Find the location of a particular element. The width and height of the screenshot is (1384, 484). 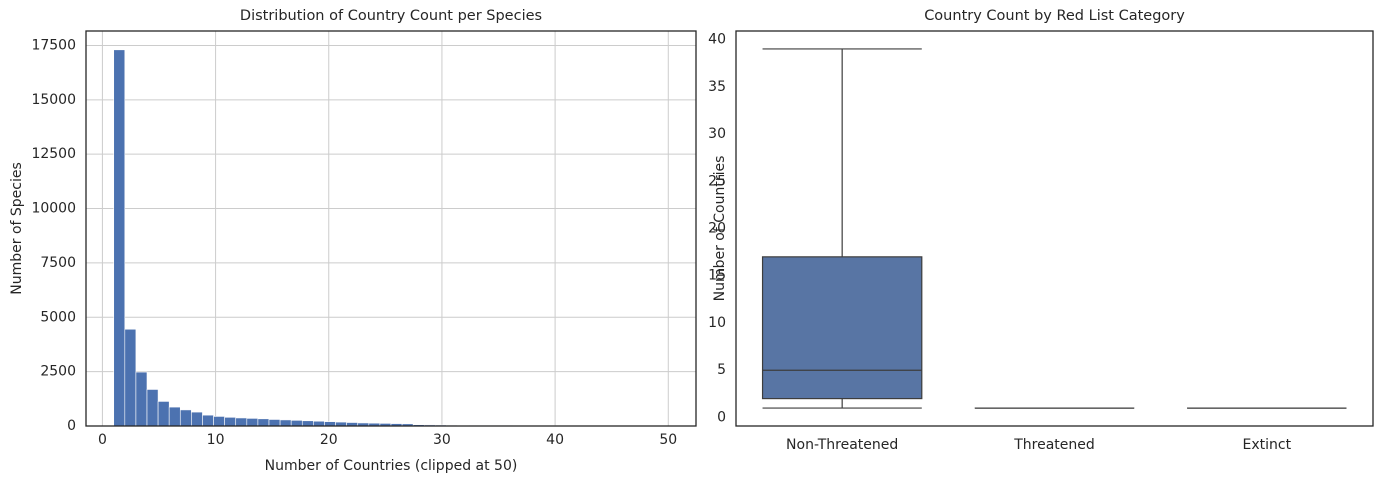

y-tick-label: 7500 is located at coordinates (58, 263).